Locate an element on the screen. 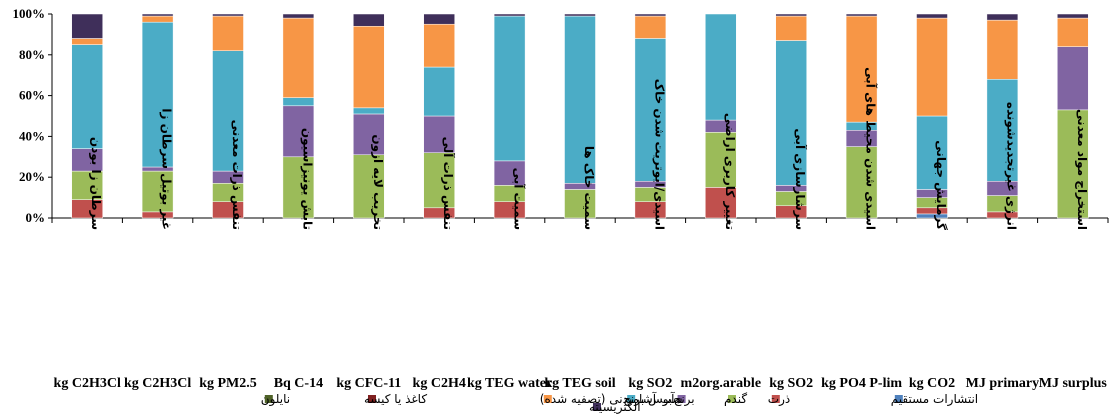 The image size is (1120, 417). unit-label: kg PM2.5 is located at coordinates (228, 383).